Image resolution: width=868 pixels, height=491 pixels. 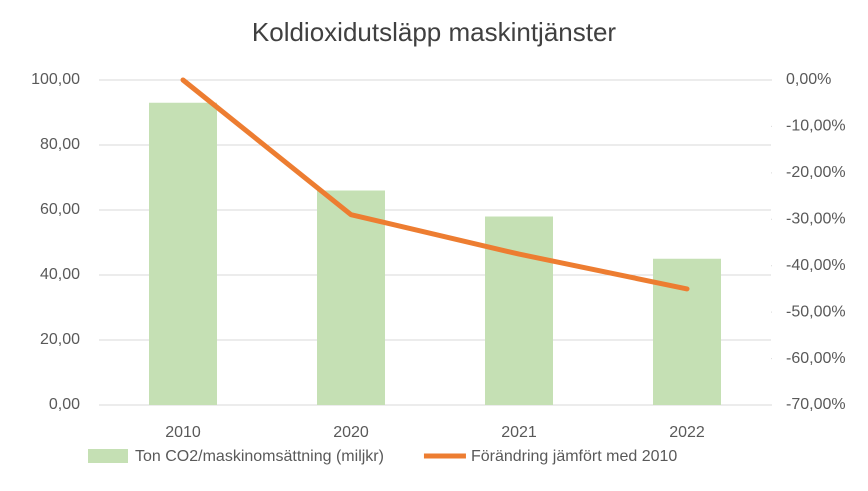 I want to click on y-tick-label: 20,00, so click(x=60, y=339).